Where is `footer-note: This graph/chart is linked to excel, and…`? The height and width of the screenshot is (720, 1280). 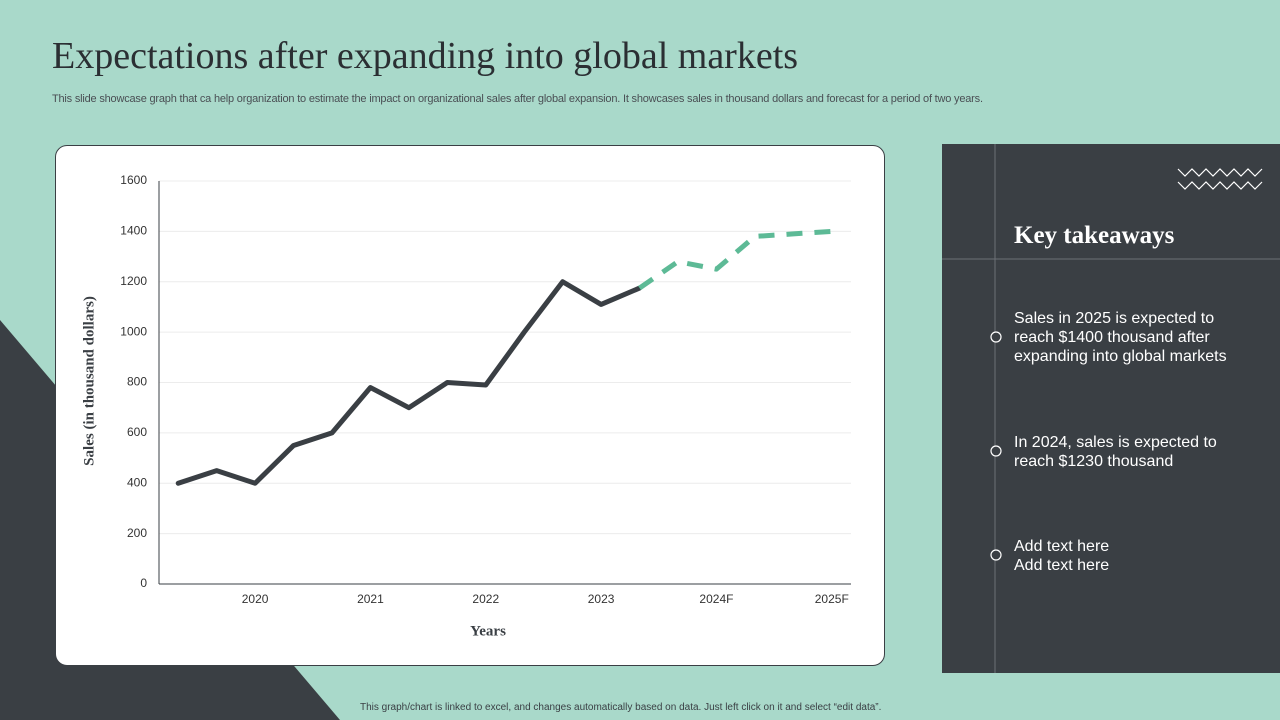 footer-note: This graph/chart is linked to excel, and… is located at coordinates (621, 707).